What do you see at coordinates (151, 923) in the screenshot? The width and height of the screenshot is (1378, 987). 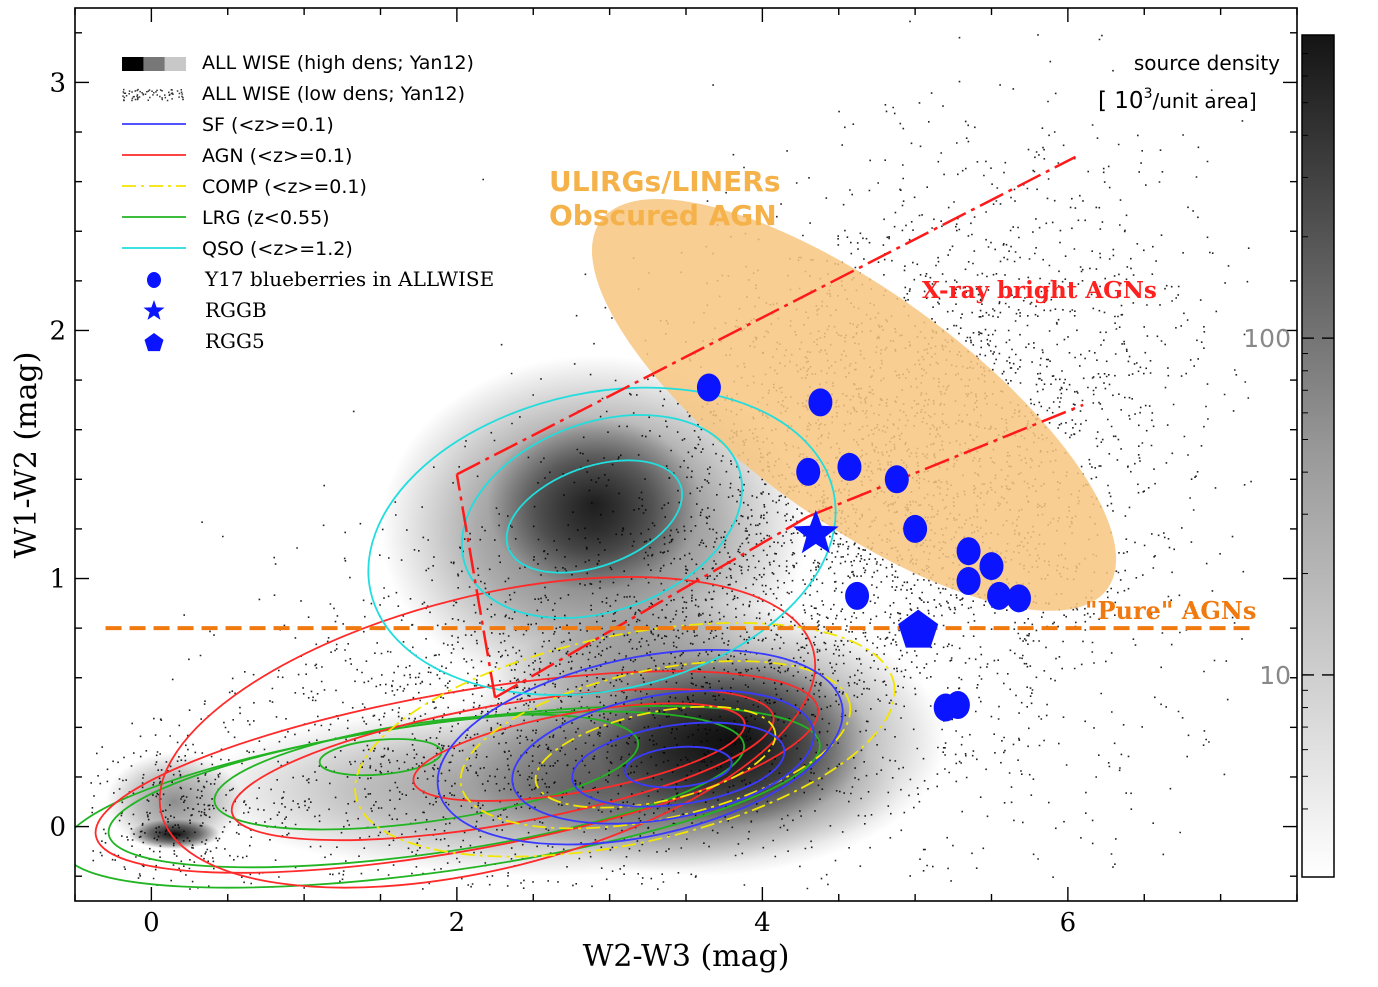 I see `x-tick-label: 0` at bounding box center [151, 923].